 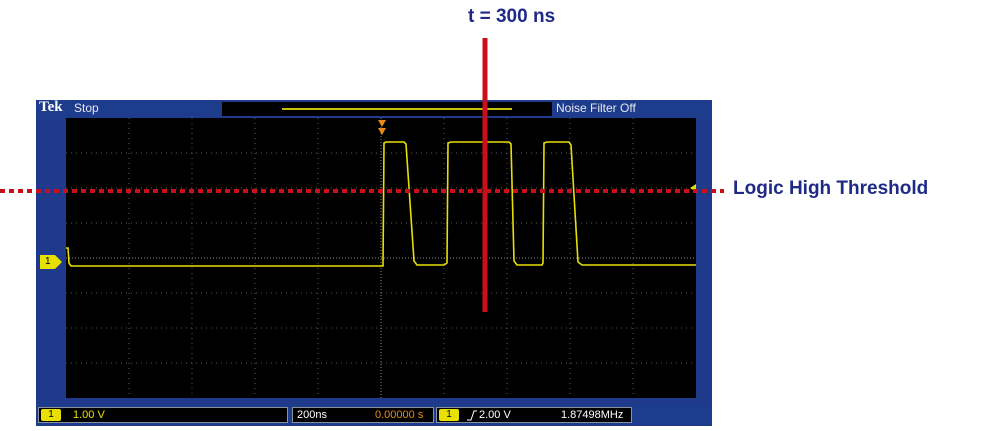 I want to click on position: 0.00000 s, so click(x=399, y=415).